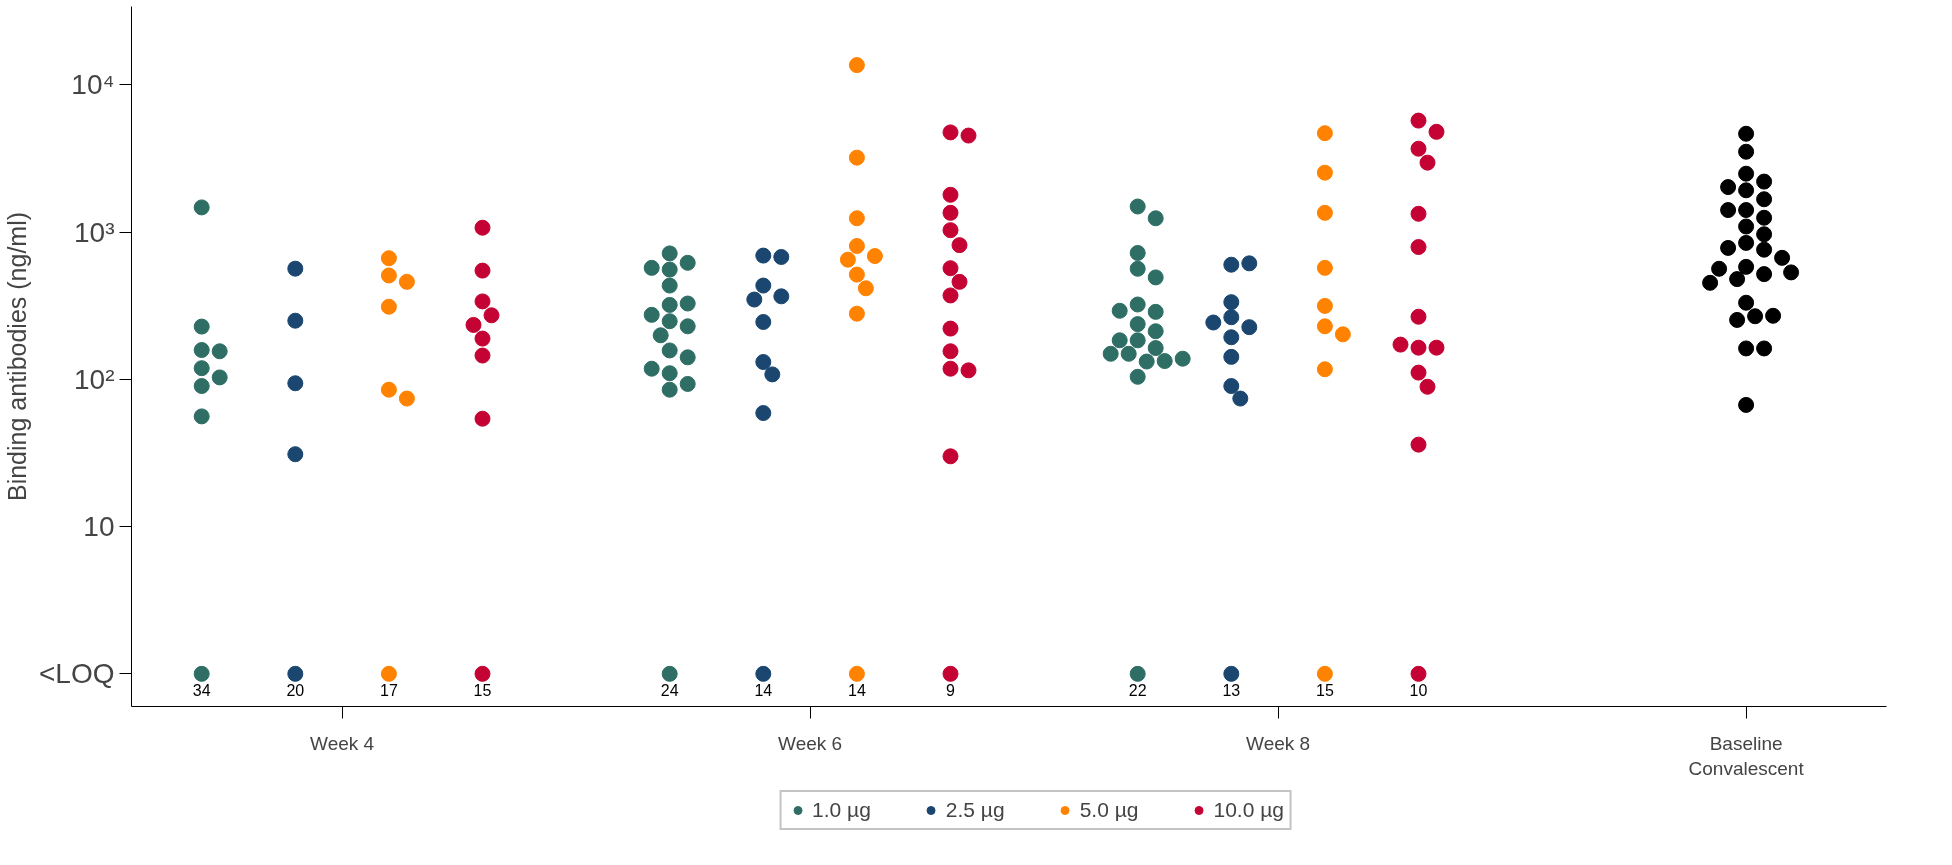  Describe the element at coordinates (342, 743) in the screenshot. I see `x-tick-label: Week 4` at that location.